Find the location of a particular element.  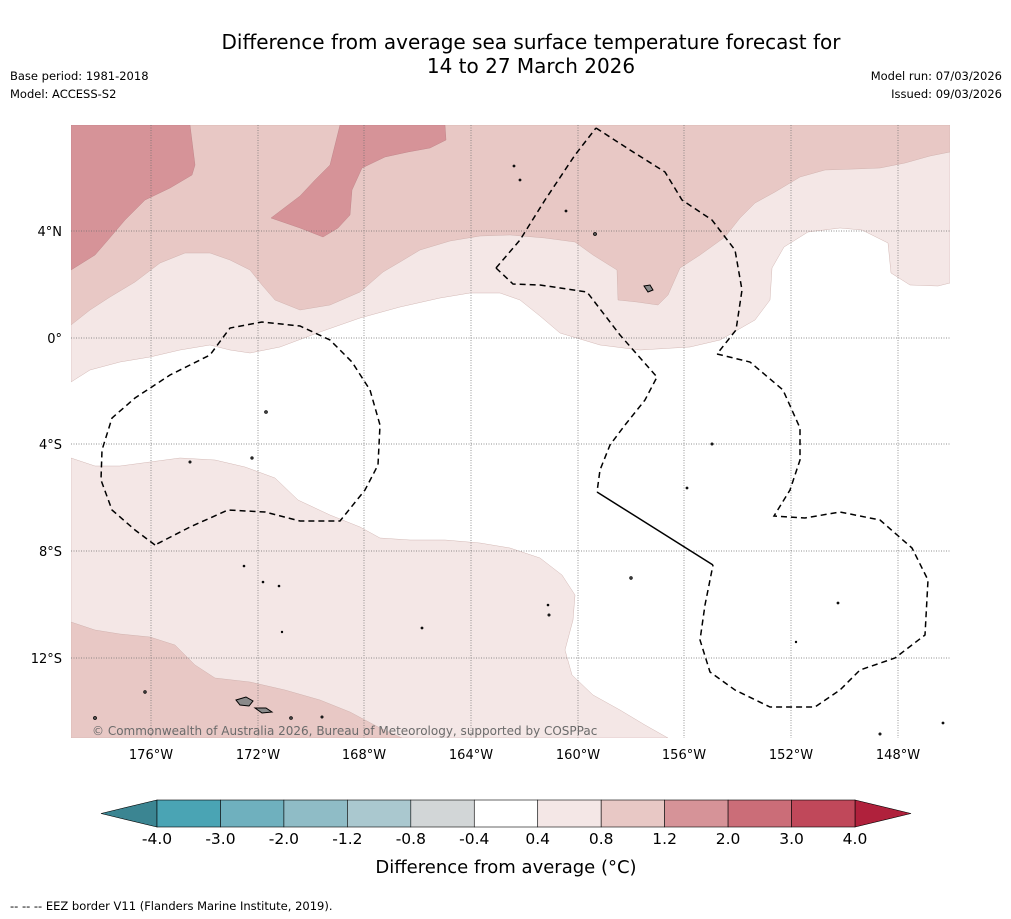

colorbar-tick-label: 0.4 is located at coordinates (537, 839).